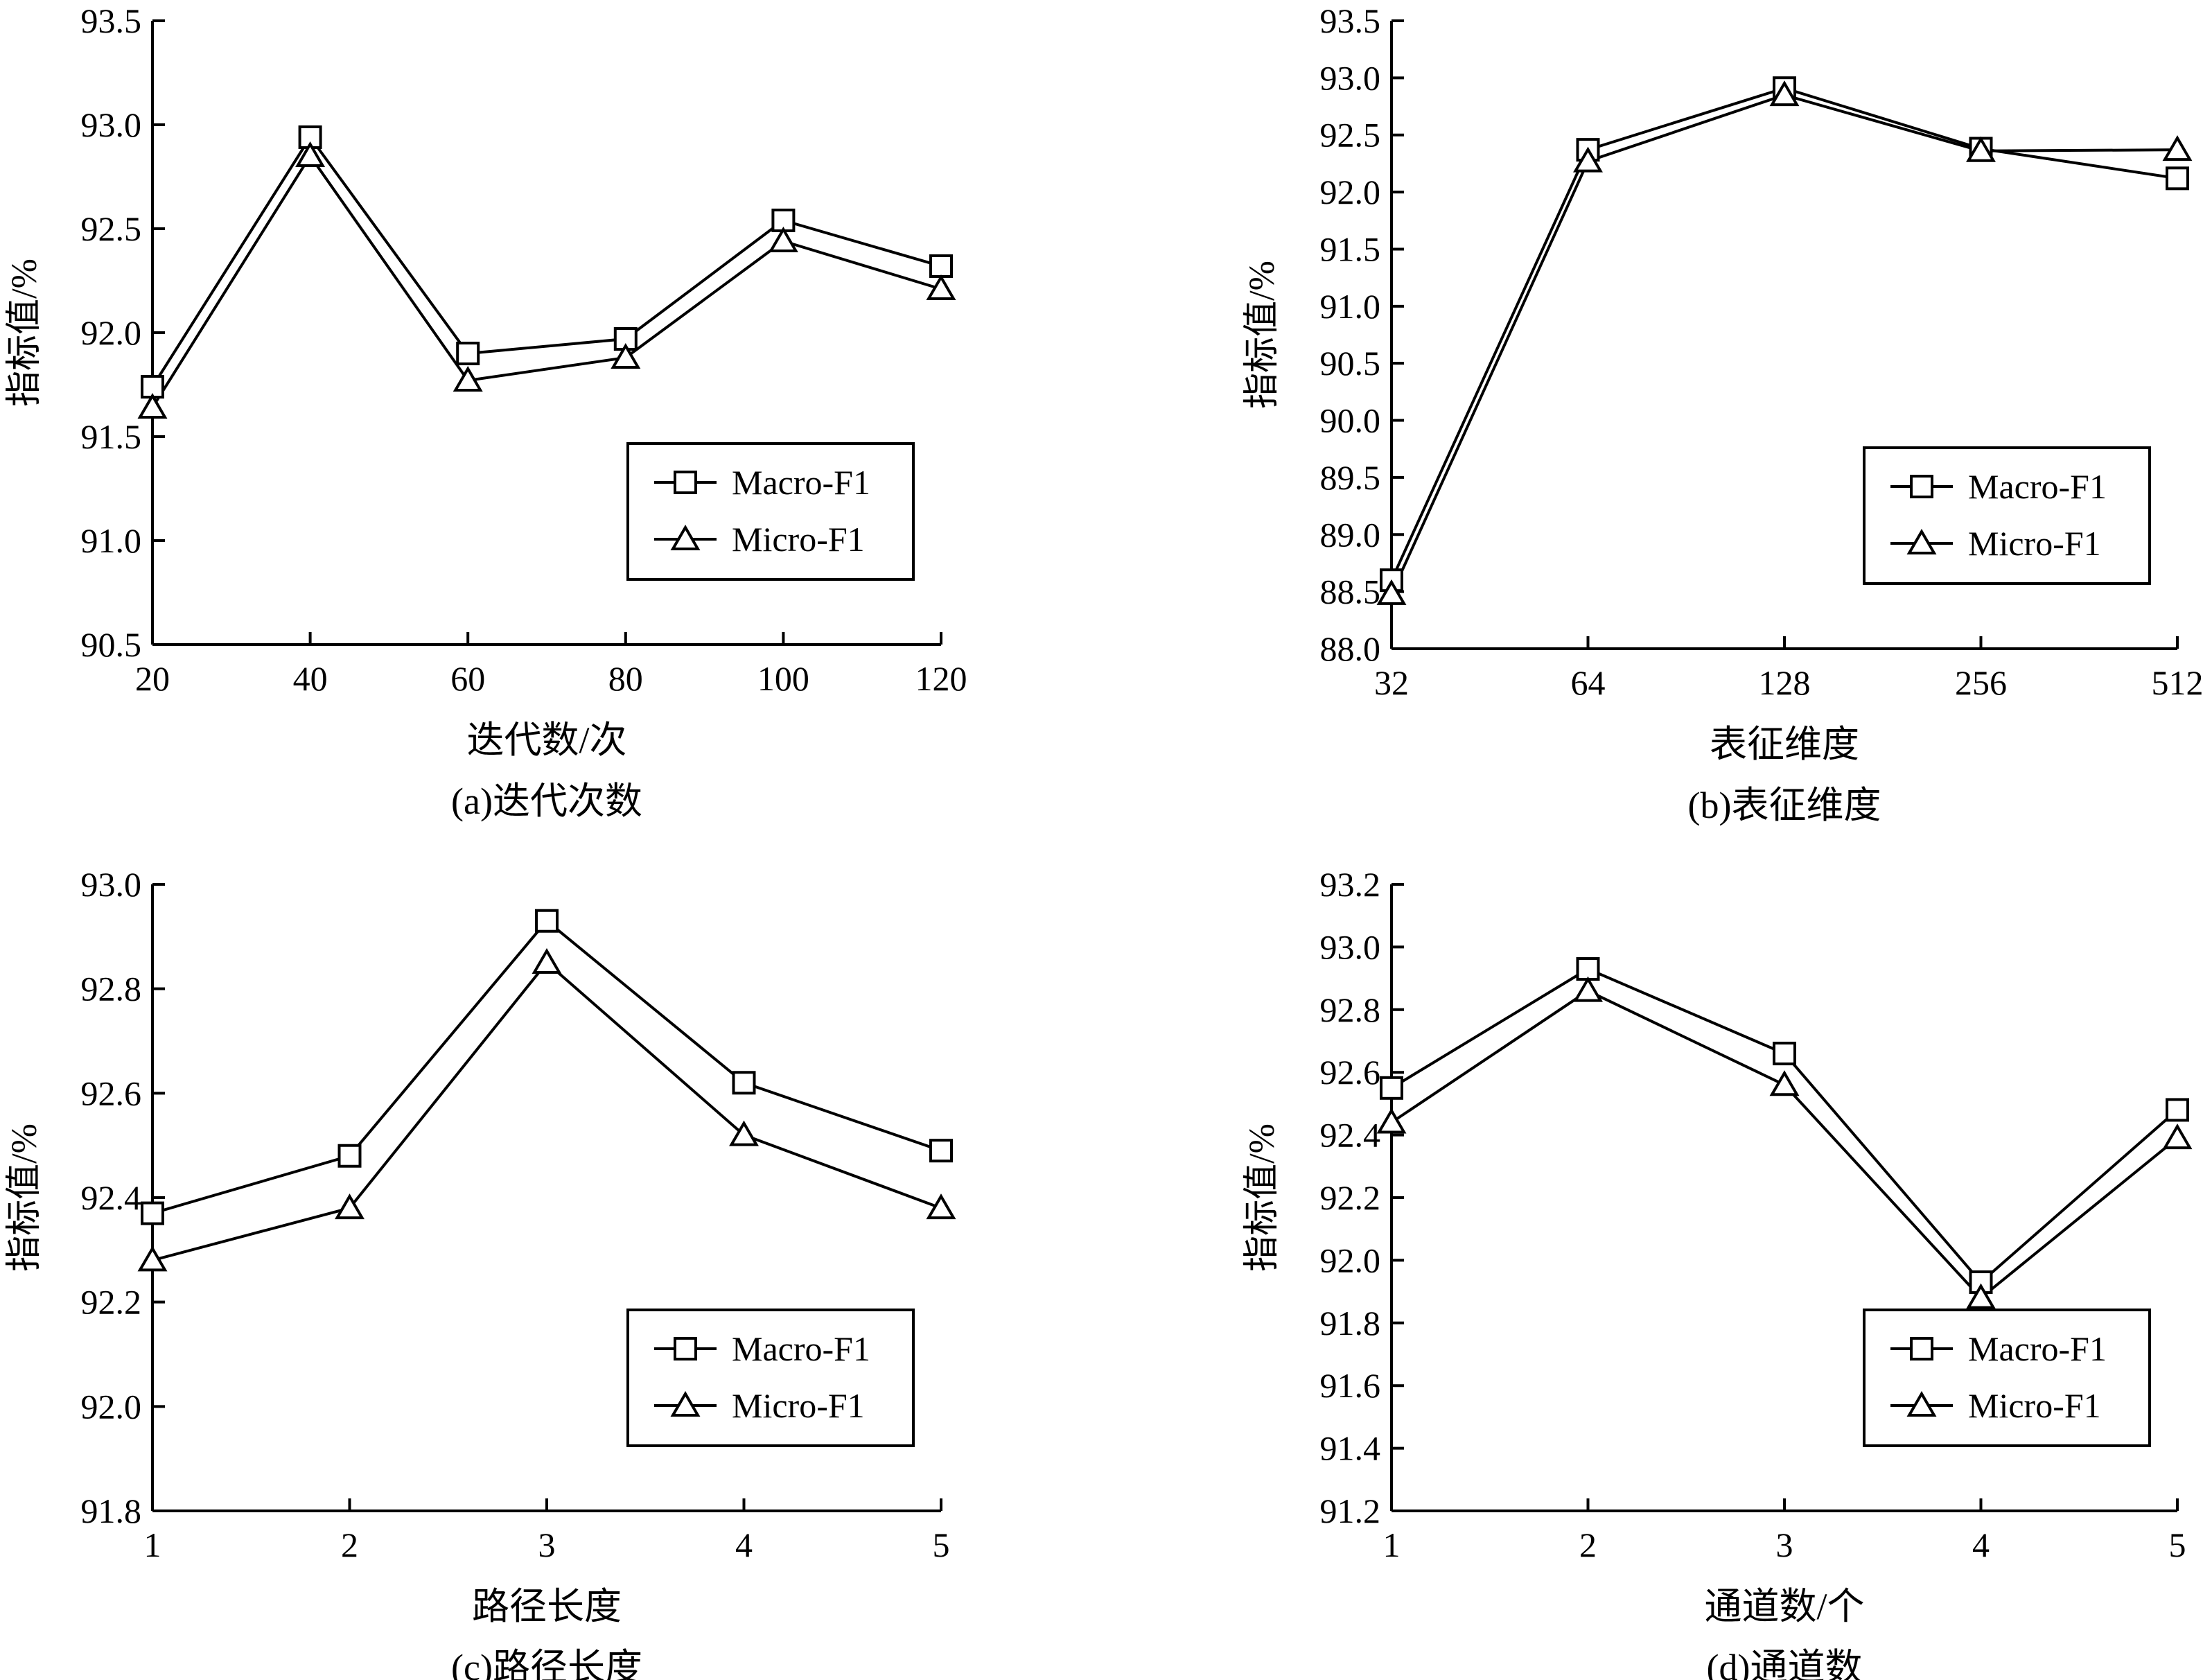  I want to click on x-tick-label: 40, so click(310, 678).